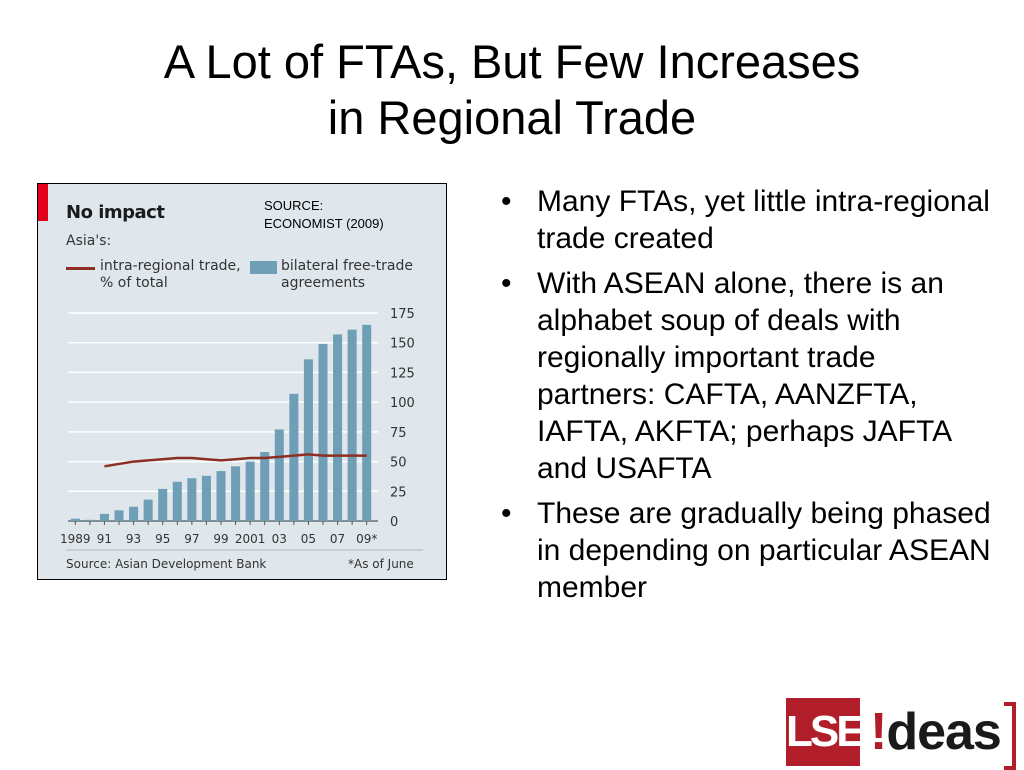 The width and height of the screenshot is (1024, 770). What do you see at coordinates (133, 539) in the screenshot?
I see `x-tick-label: 93` at bounding box center [133, 539].